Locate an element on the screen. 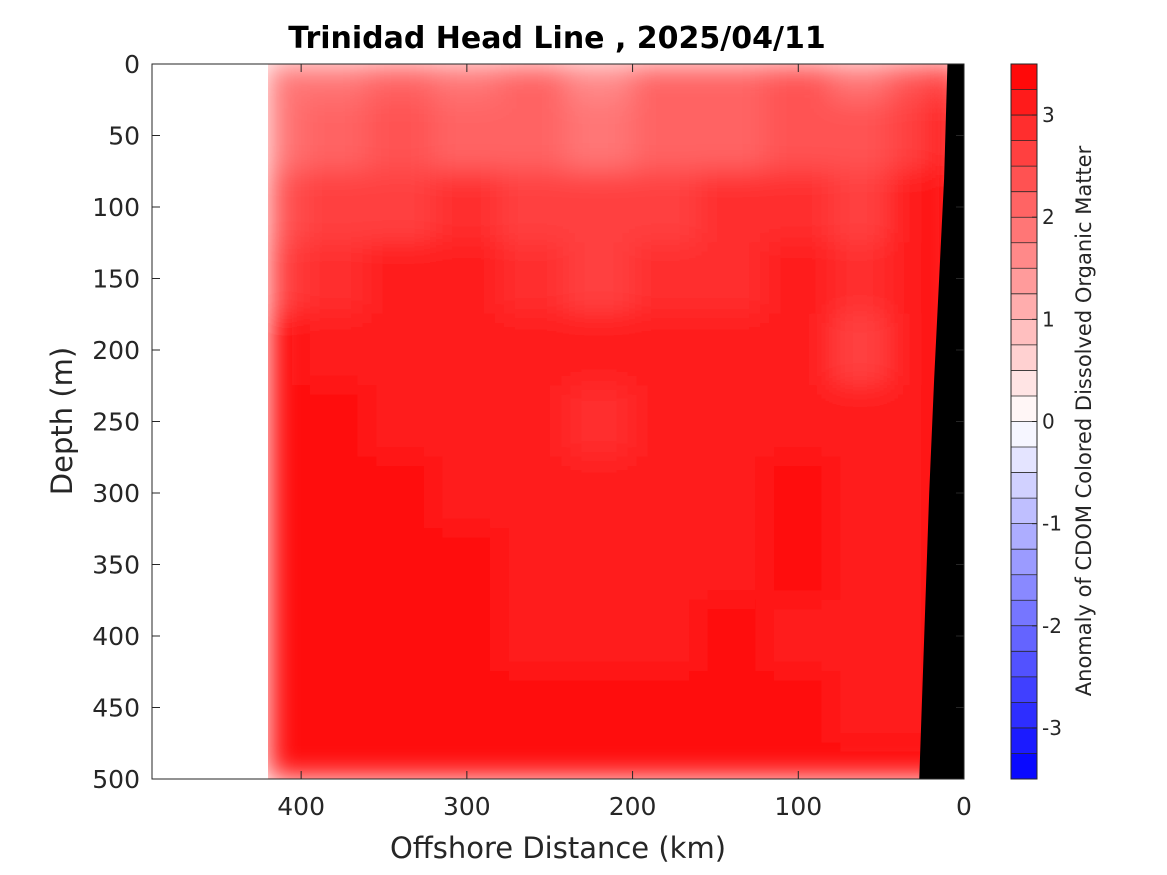  y-tick-label: 100 is located at coordinates (116, 207).